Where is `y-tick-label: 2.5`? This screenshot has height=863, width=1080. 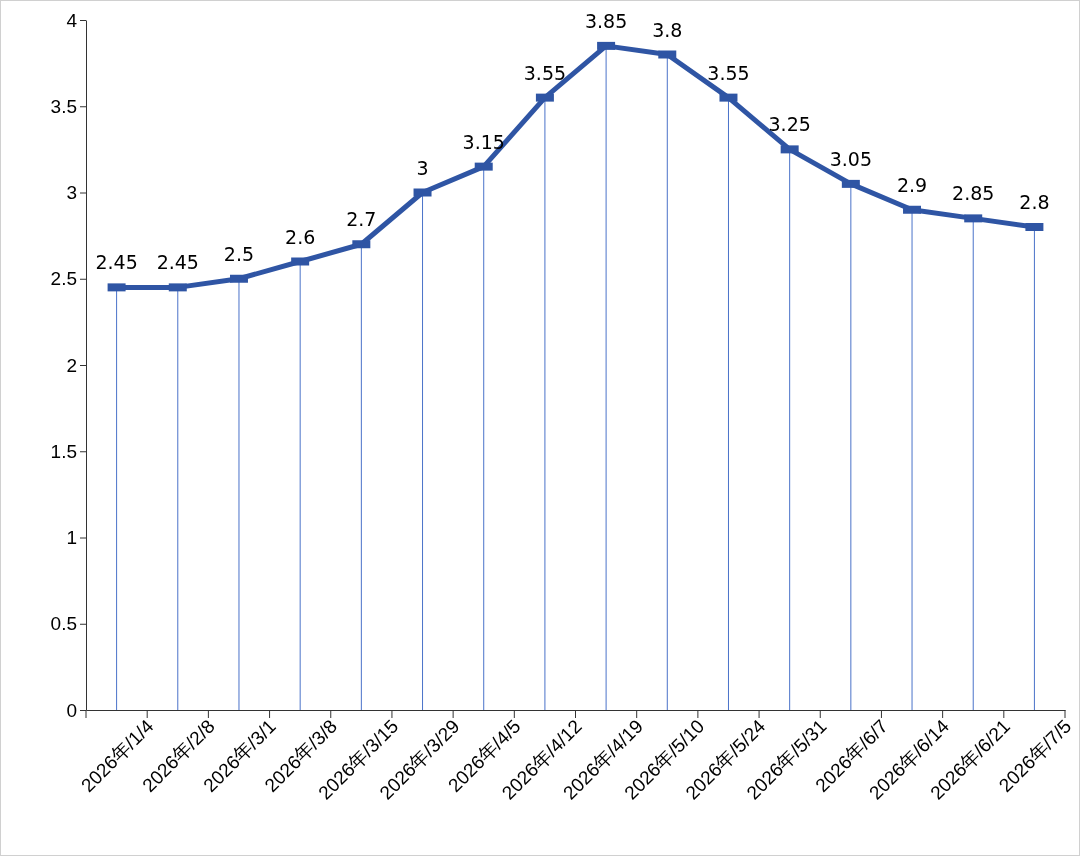 y-tick-label: 2.5 is located at coordinates (63, 279).